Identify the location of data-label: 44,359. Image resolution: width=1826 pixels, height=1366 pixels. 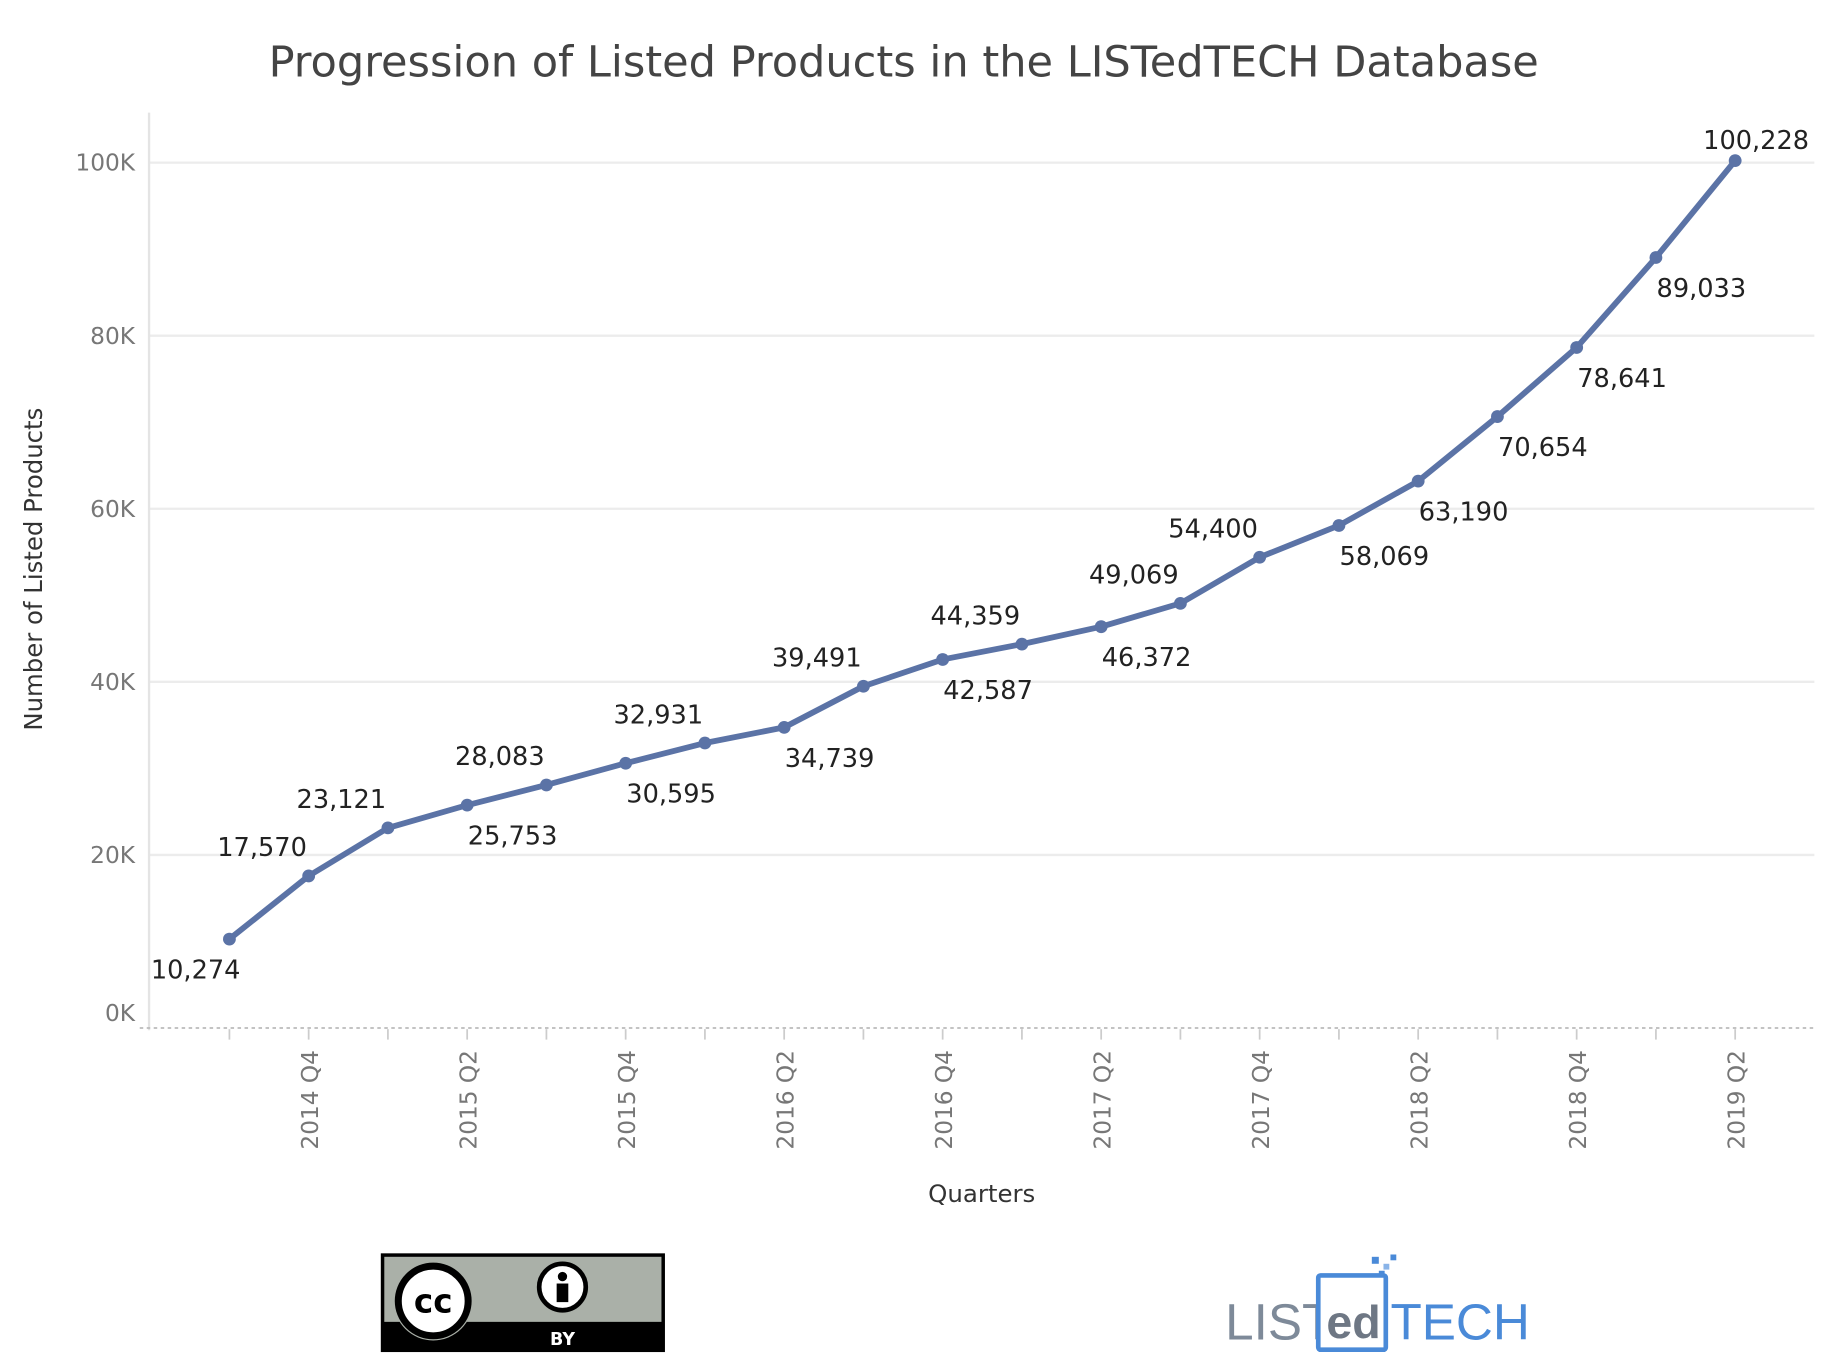
(976, 616).